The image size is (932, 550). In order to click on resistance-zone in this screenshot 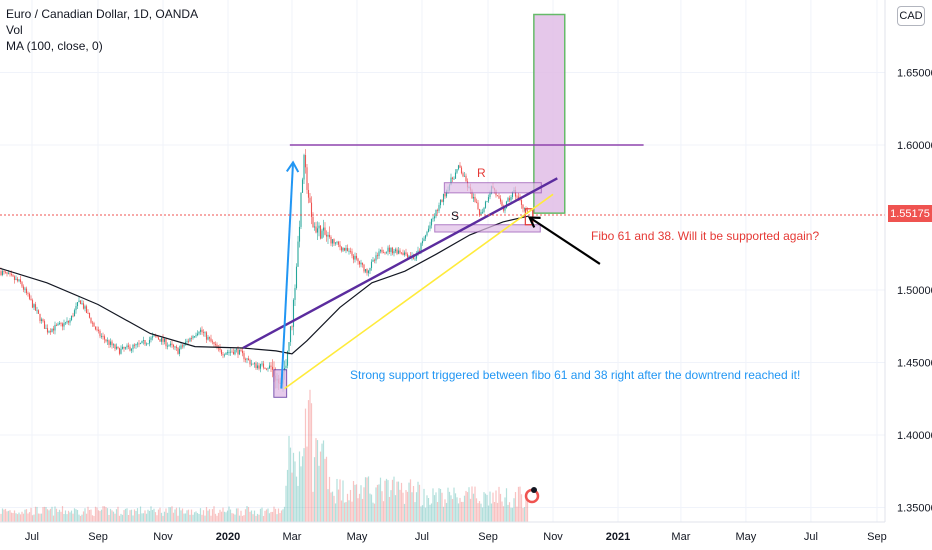, I will do `click(492, 188)`.